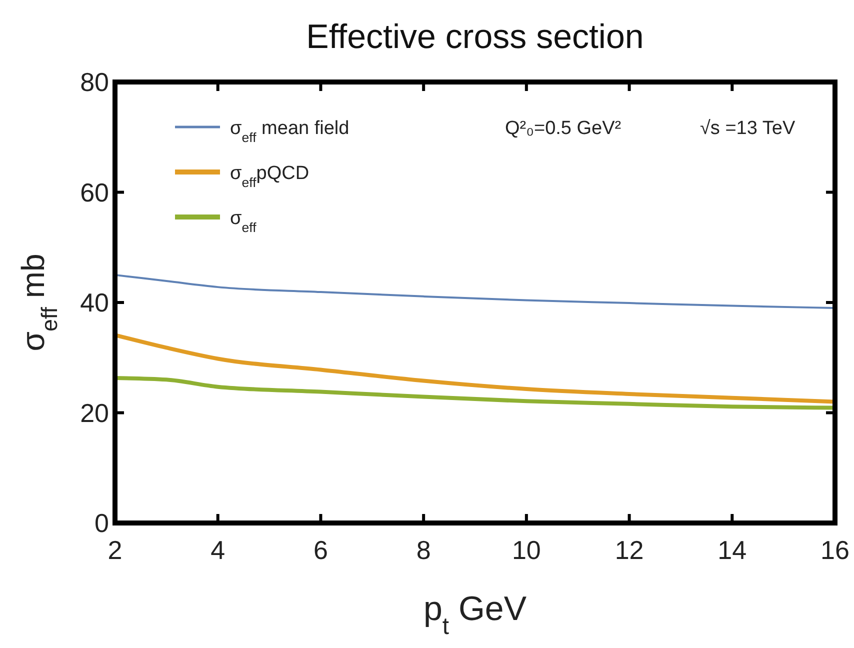 The height and width of the screenshot is (648, 854). Describe the element at coordinates (423, 550) in the screenshot. I see `x-tick-label: 8` at that location.